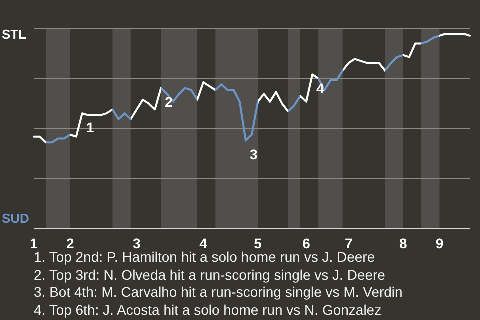  Describe the element at coordinates (320, 88) in the screenshot. I see `annotation: 4` at that location.